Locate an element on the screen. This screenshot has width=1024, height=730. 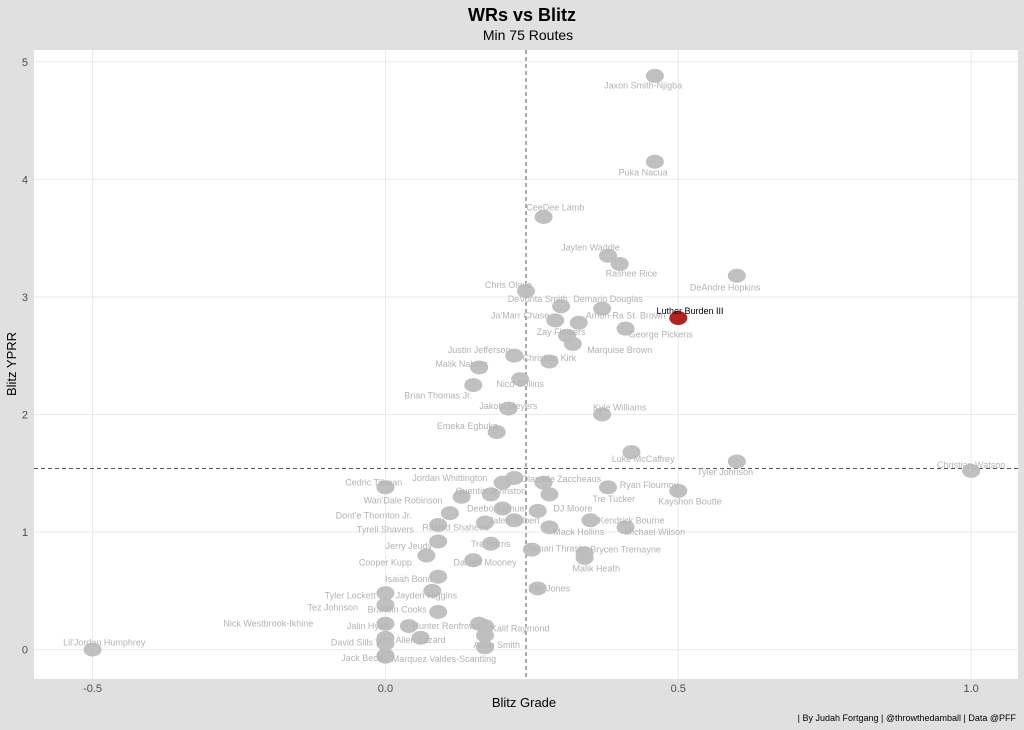
point-brandin-cooks is located at coordinates (438, 611).